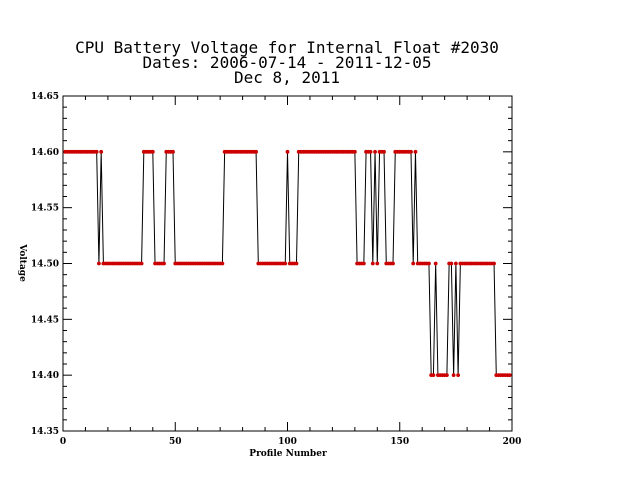 This screenshot has height=480, width=640. Describe the element at coordinates (175, 442) in the screenshot. I see `x-tick-label: 50` at that location.